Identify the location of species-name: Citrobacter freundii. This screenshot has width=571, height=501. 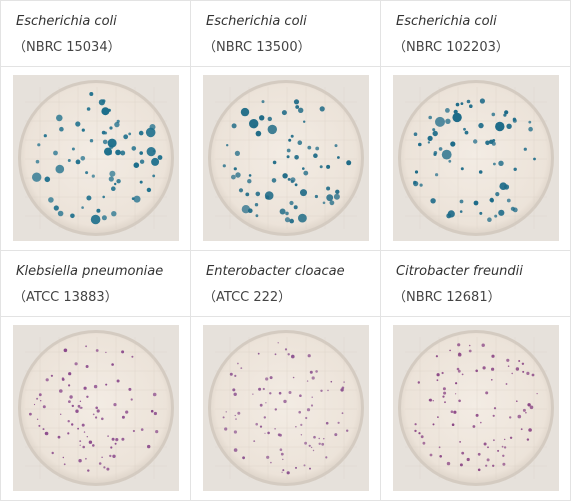
(459, 271).